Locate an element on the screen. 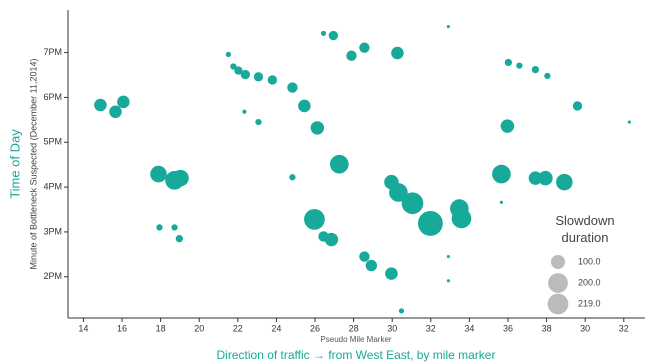  x-tick-label: 18 is located at coordinates (161, 328).